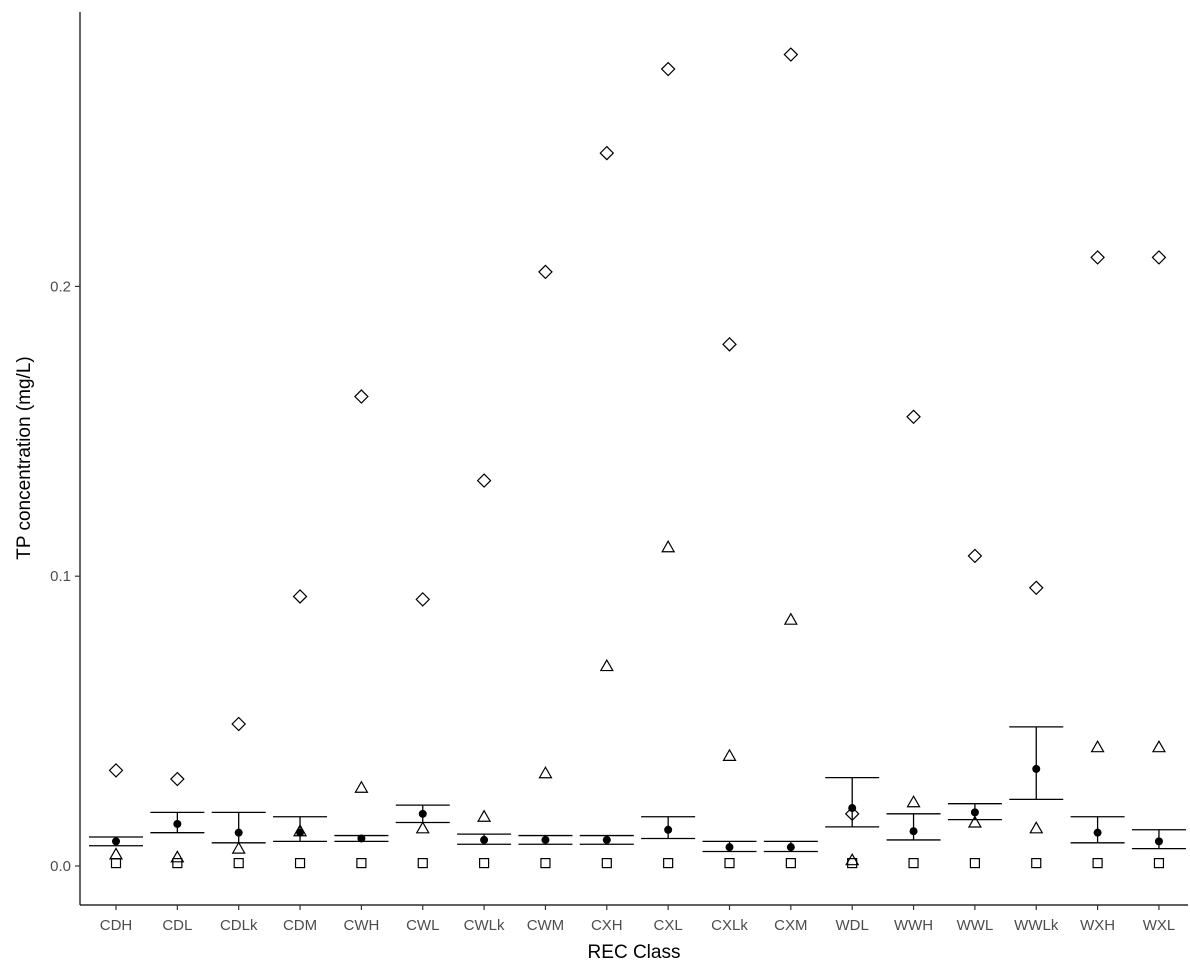 Image resolution: width=1190 pixels, height=963 pixels. Describe the element at coordinates (975, 925) in the screenshot. I see `x-tick-label: WWL` at that location.